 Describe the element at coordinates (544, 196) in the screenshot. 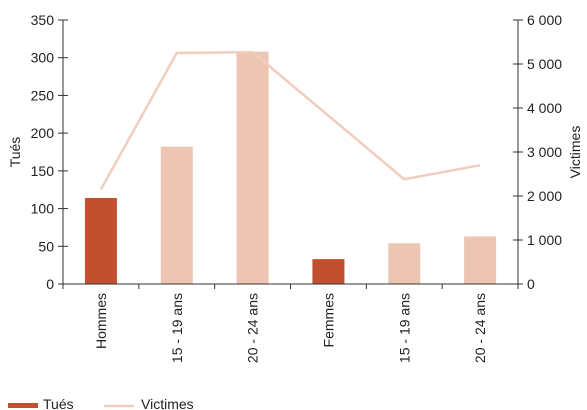

I see `right-tick-label: 2 000` at that location.